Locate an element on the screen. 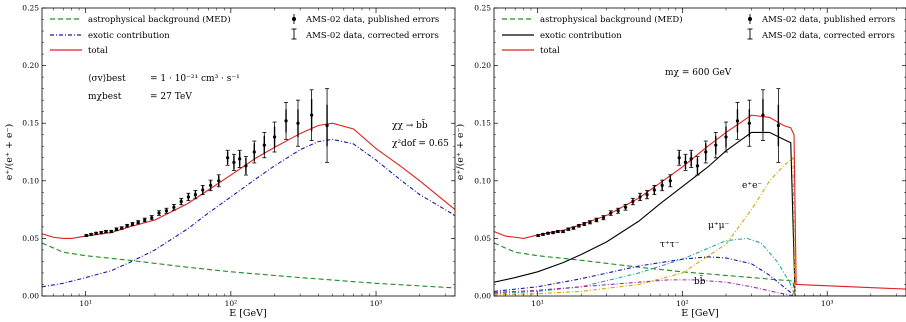 Image resolution: width=906 pixels, height=322 pixels. left-legend-label-background: astrophysical background (MED) is located at coordinates (159, 19).